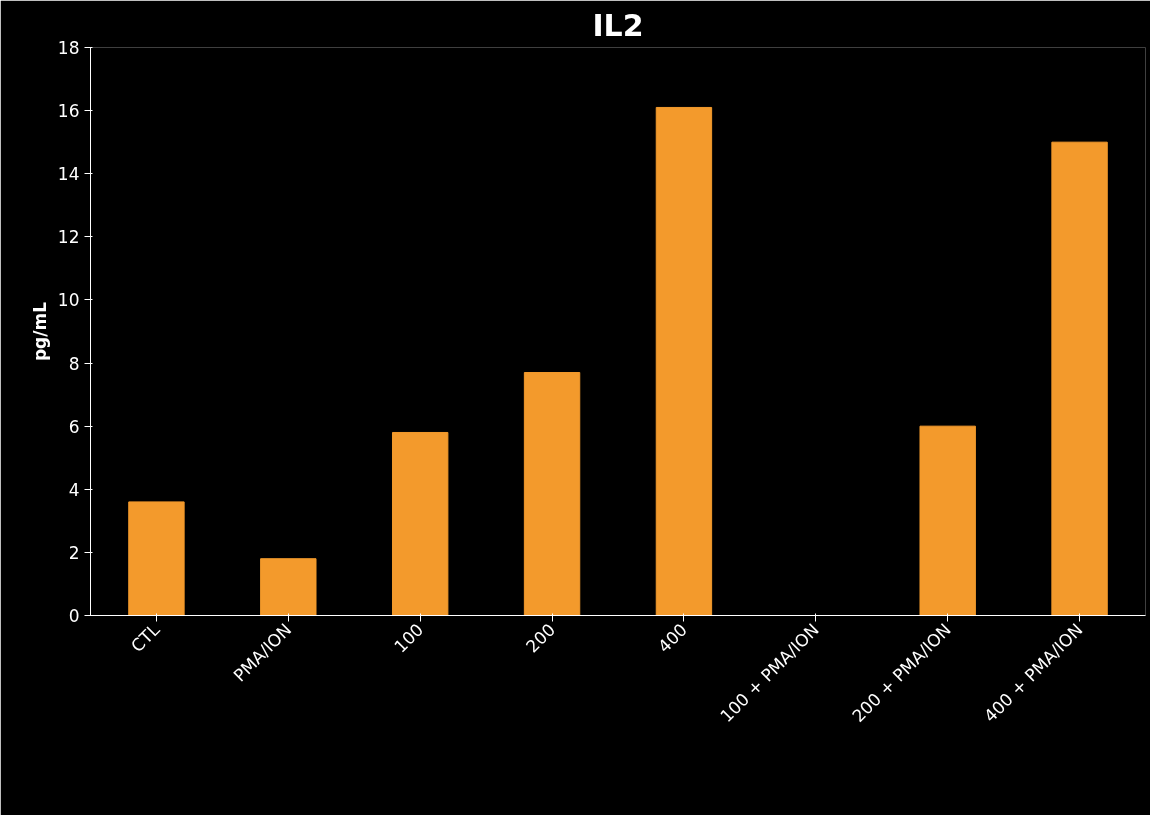 The height and width of the screenshot is (824, 1158). I want to click on y-tick-label: 0, so click(74, 616).